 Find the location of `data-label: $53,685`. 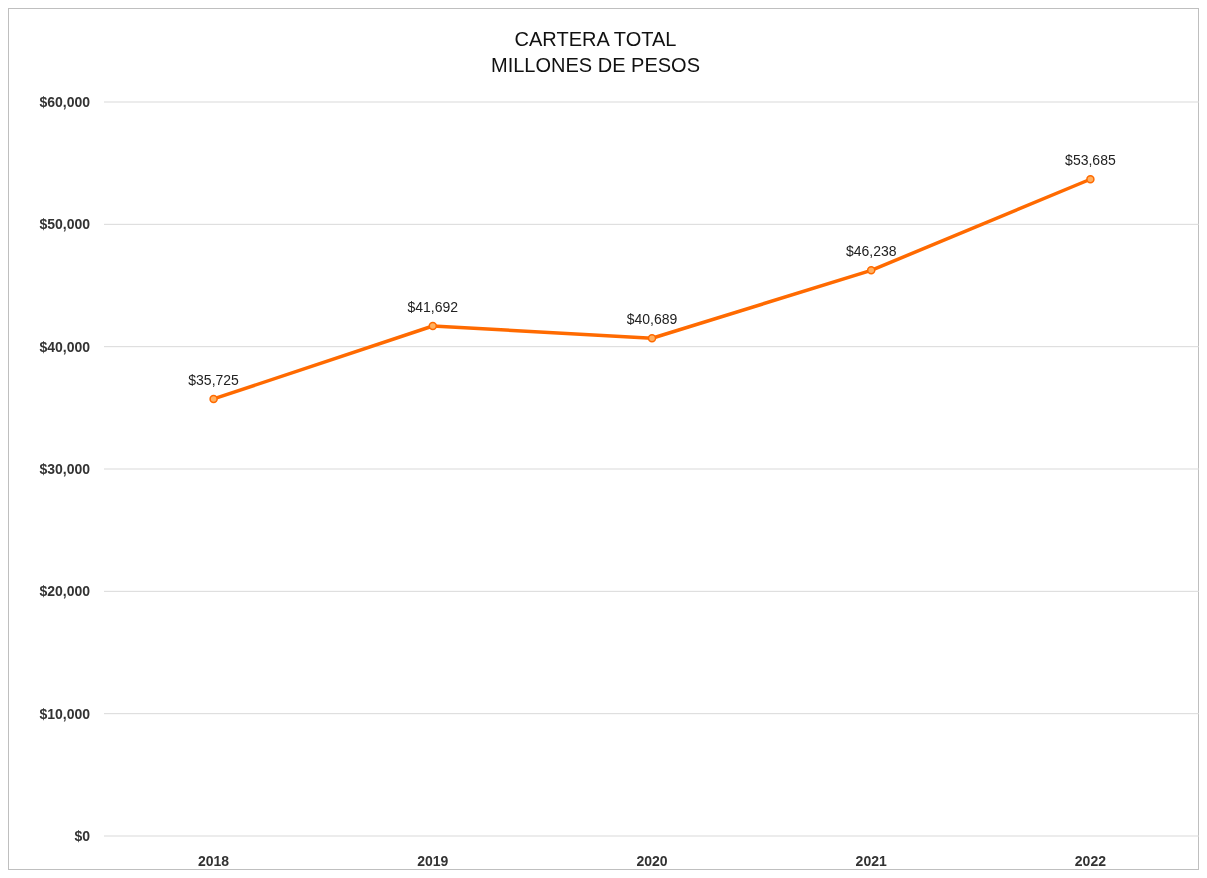

data-label: $53,685 is located at coordinates (1090, 160).